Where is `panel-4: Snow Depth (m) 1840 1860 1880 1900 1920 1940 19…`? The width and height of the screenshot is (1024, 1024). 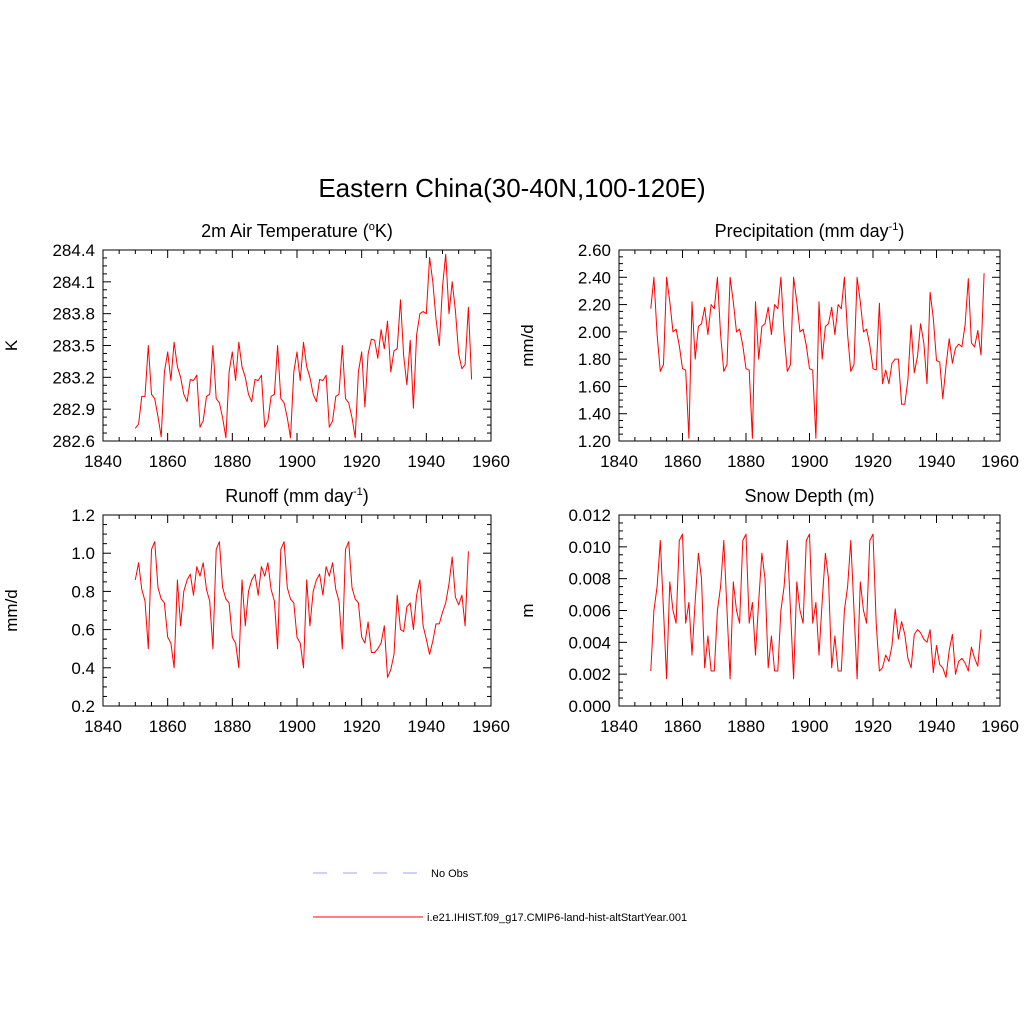 panel-4: Snow Depth (m) 1840 1860 1880 1900 1920 1940 19… is located at coordinates (768, 611).